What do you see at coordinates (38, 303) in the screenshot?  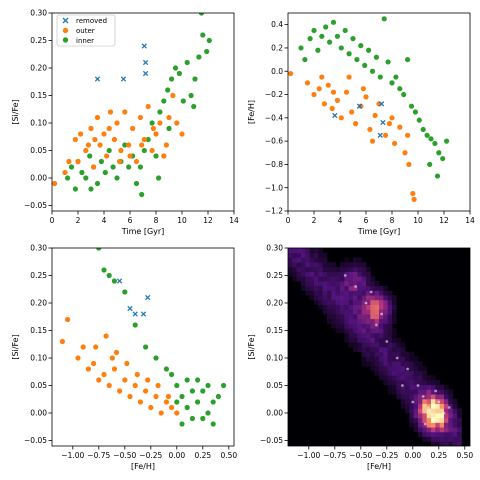 I see `y-tick-label: 0.20` at bounding box center [38, 303].